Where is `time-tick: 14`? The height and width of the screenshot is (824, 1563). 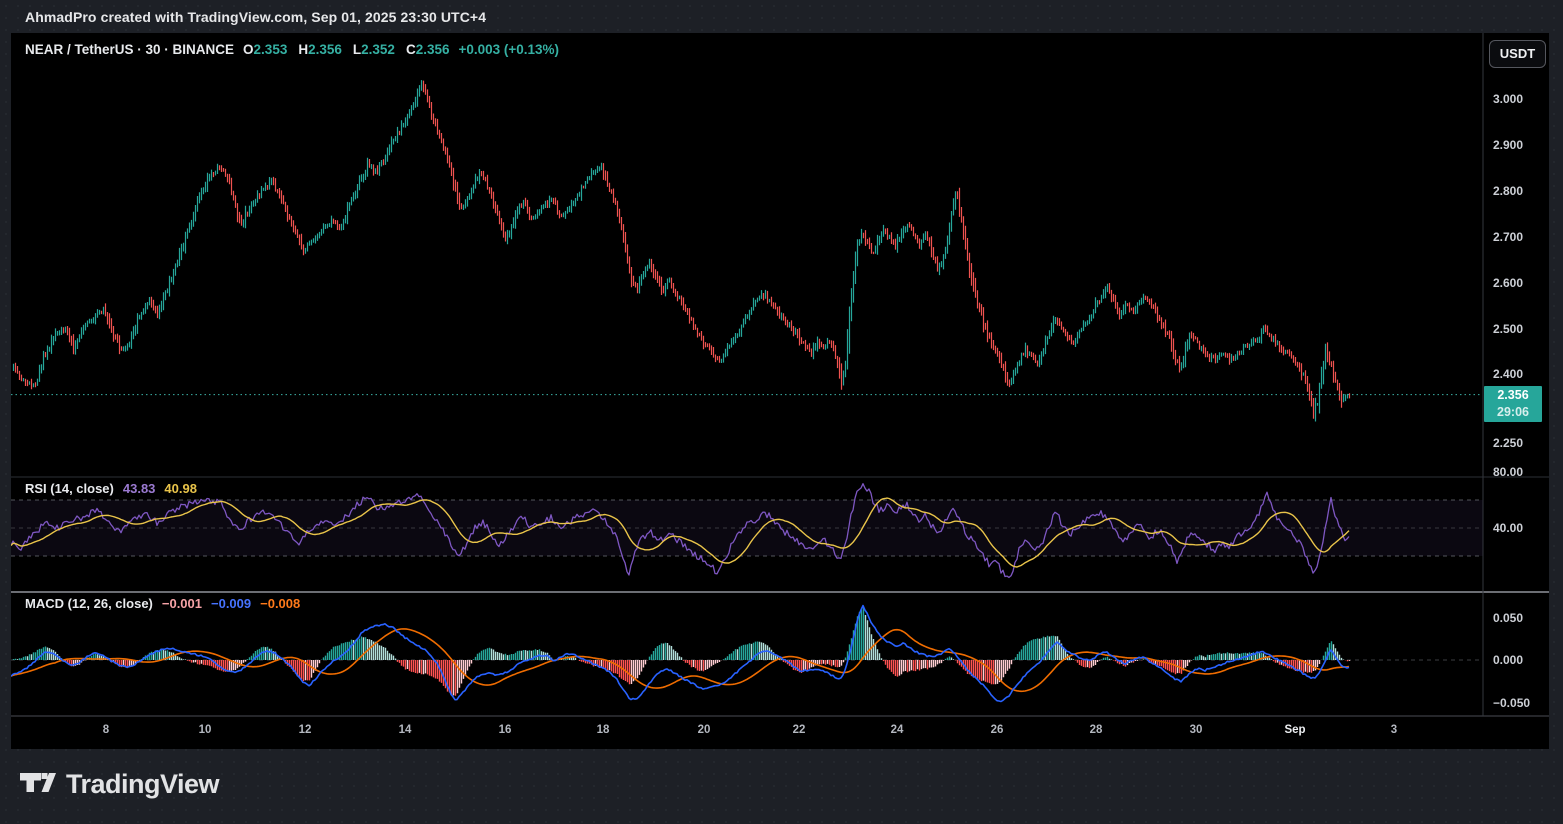
time-tick: 14 is located at coordinates (405, 730).